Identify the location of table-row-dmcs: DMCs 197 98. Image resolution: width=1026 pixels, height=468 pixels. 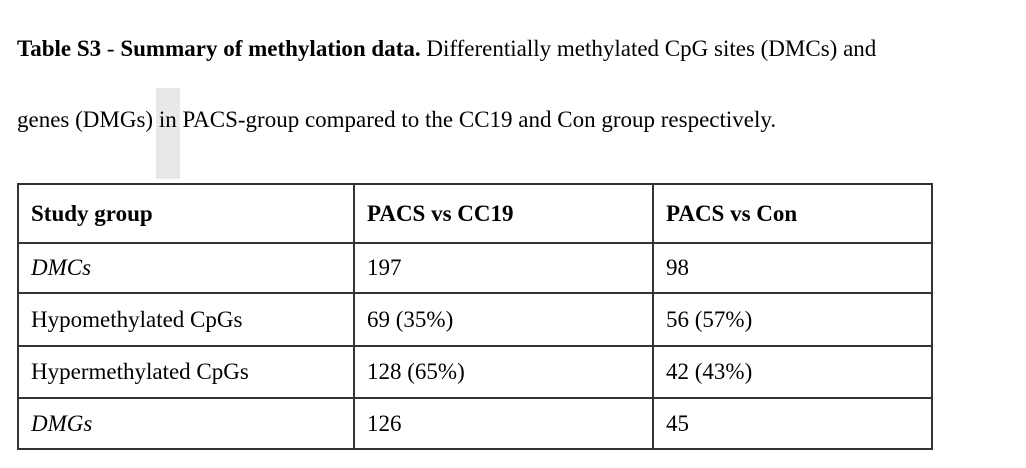
(475, 268).